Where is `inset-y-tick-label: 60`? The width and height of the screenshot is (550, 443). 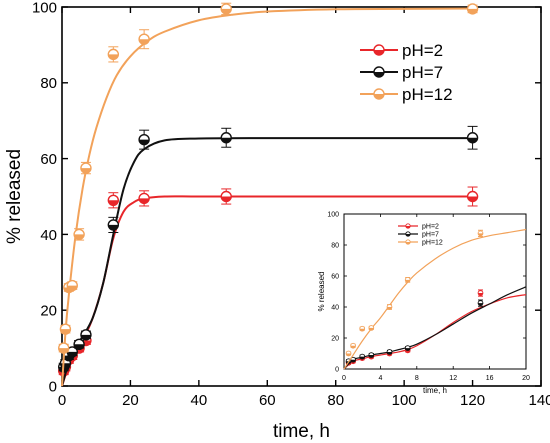 inset-y-tick-label: 60 is located at coordinates (335, 277).